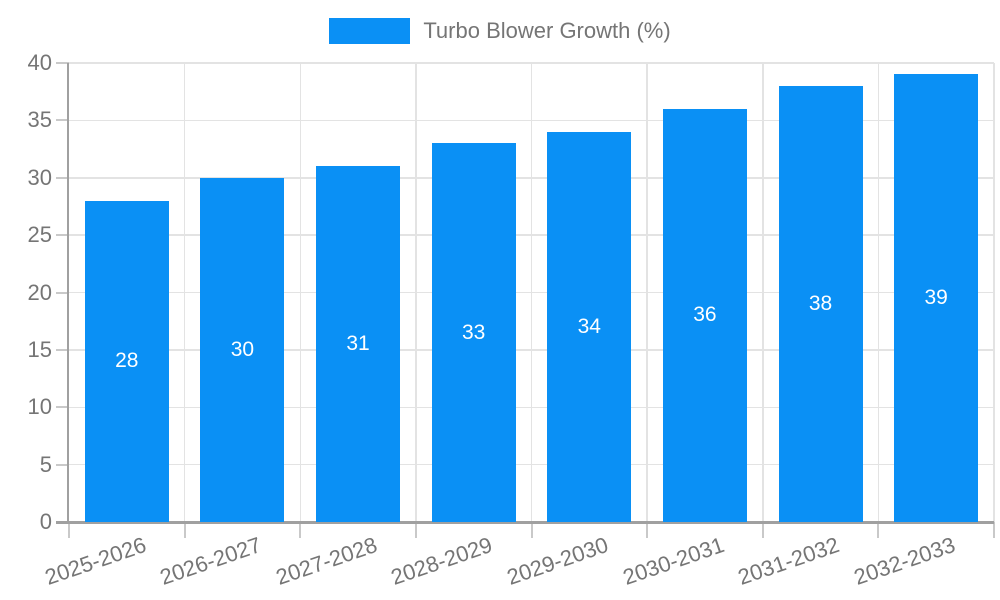 The image size is (1000, 600). I want to click on bar-value-label: 28, so click(127, 361).